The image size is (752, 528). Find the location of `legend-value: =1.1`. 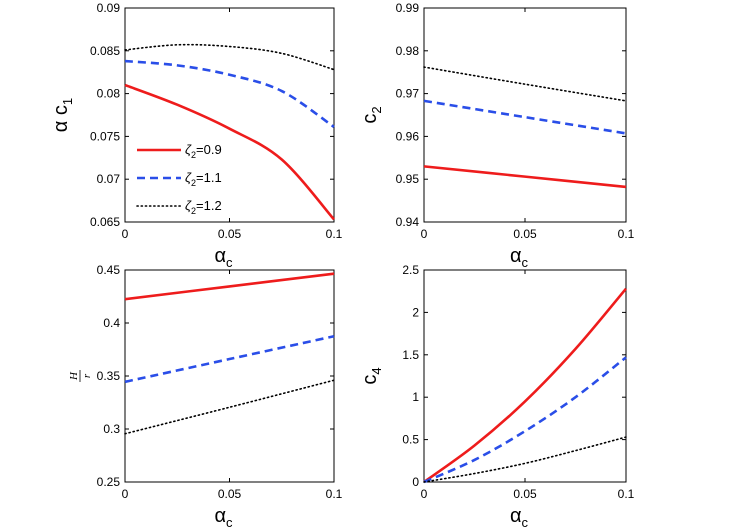

legend-value: =1.1 is located at coordinates (209, 177).